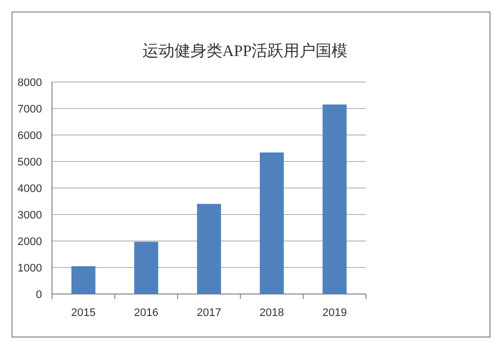 The image size is (500, 362). Describe the element at coordinates (209, 313) in the screenshot. I see `x-tick-label: 2017` at that location.